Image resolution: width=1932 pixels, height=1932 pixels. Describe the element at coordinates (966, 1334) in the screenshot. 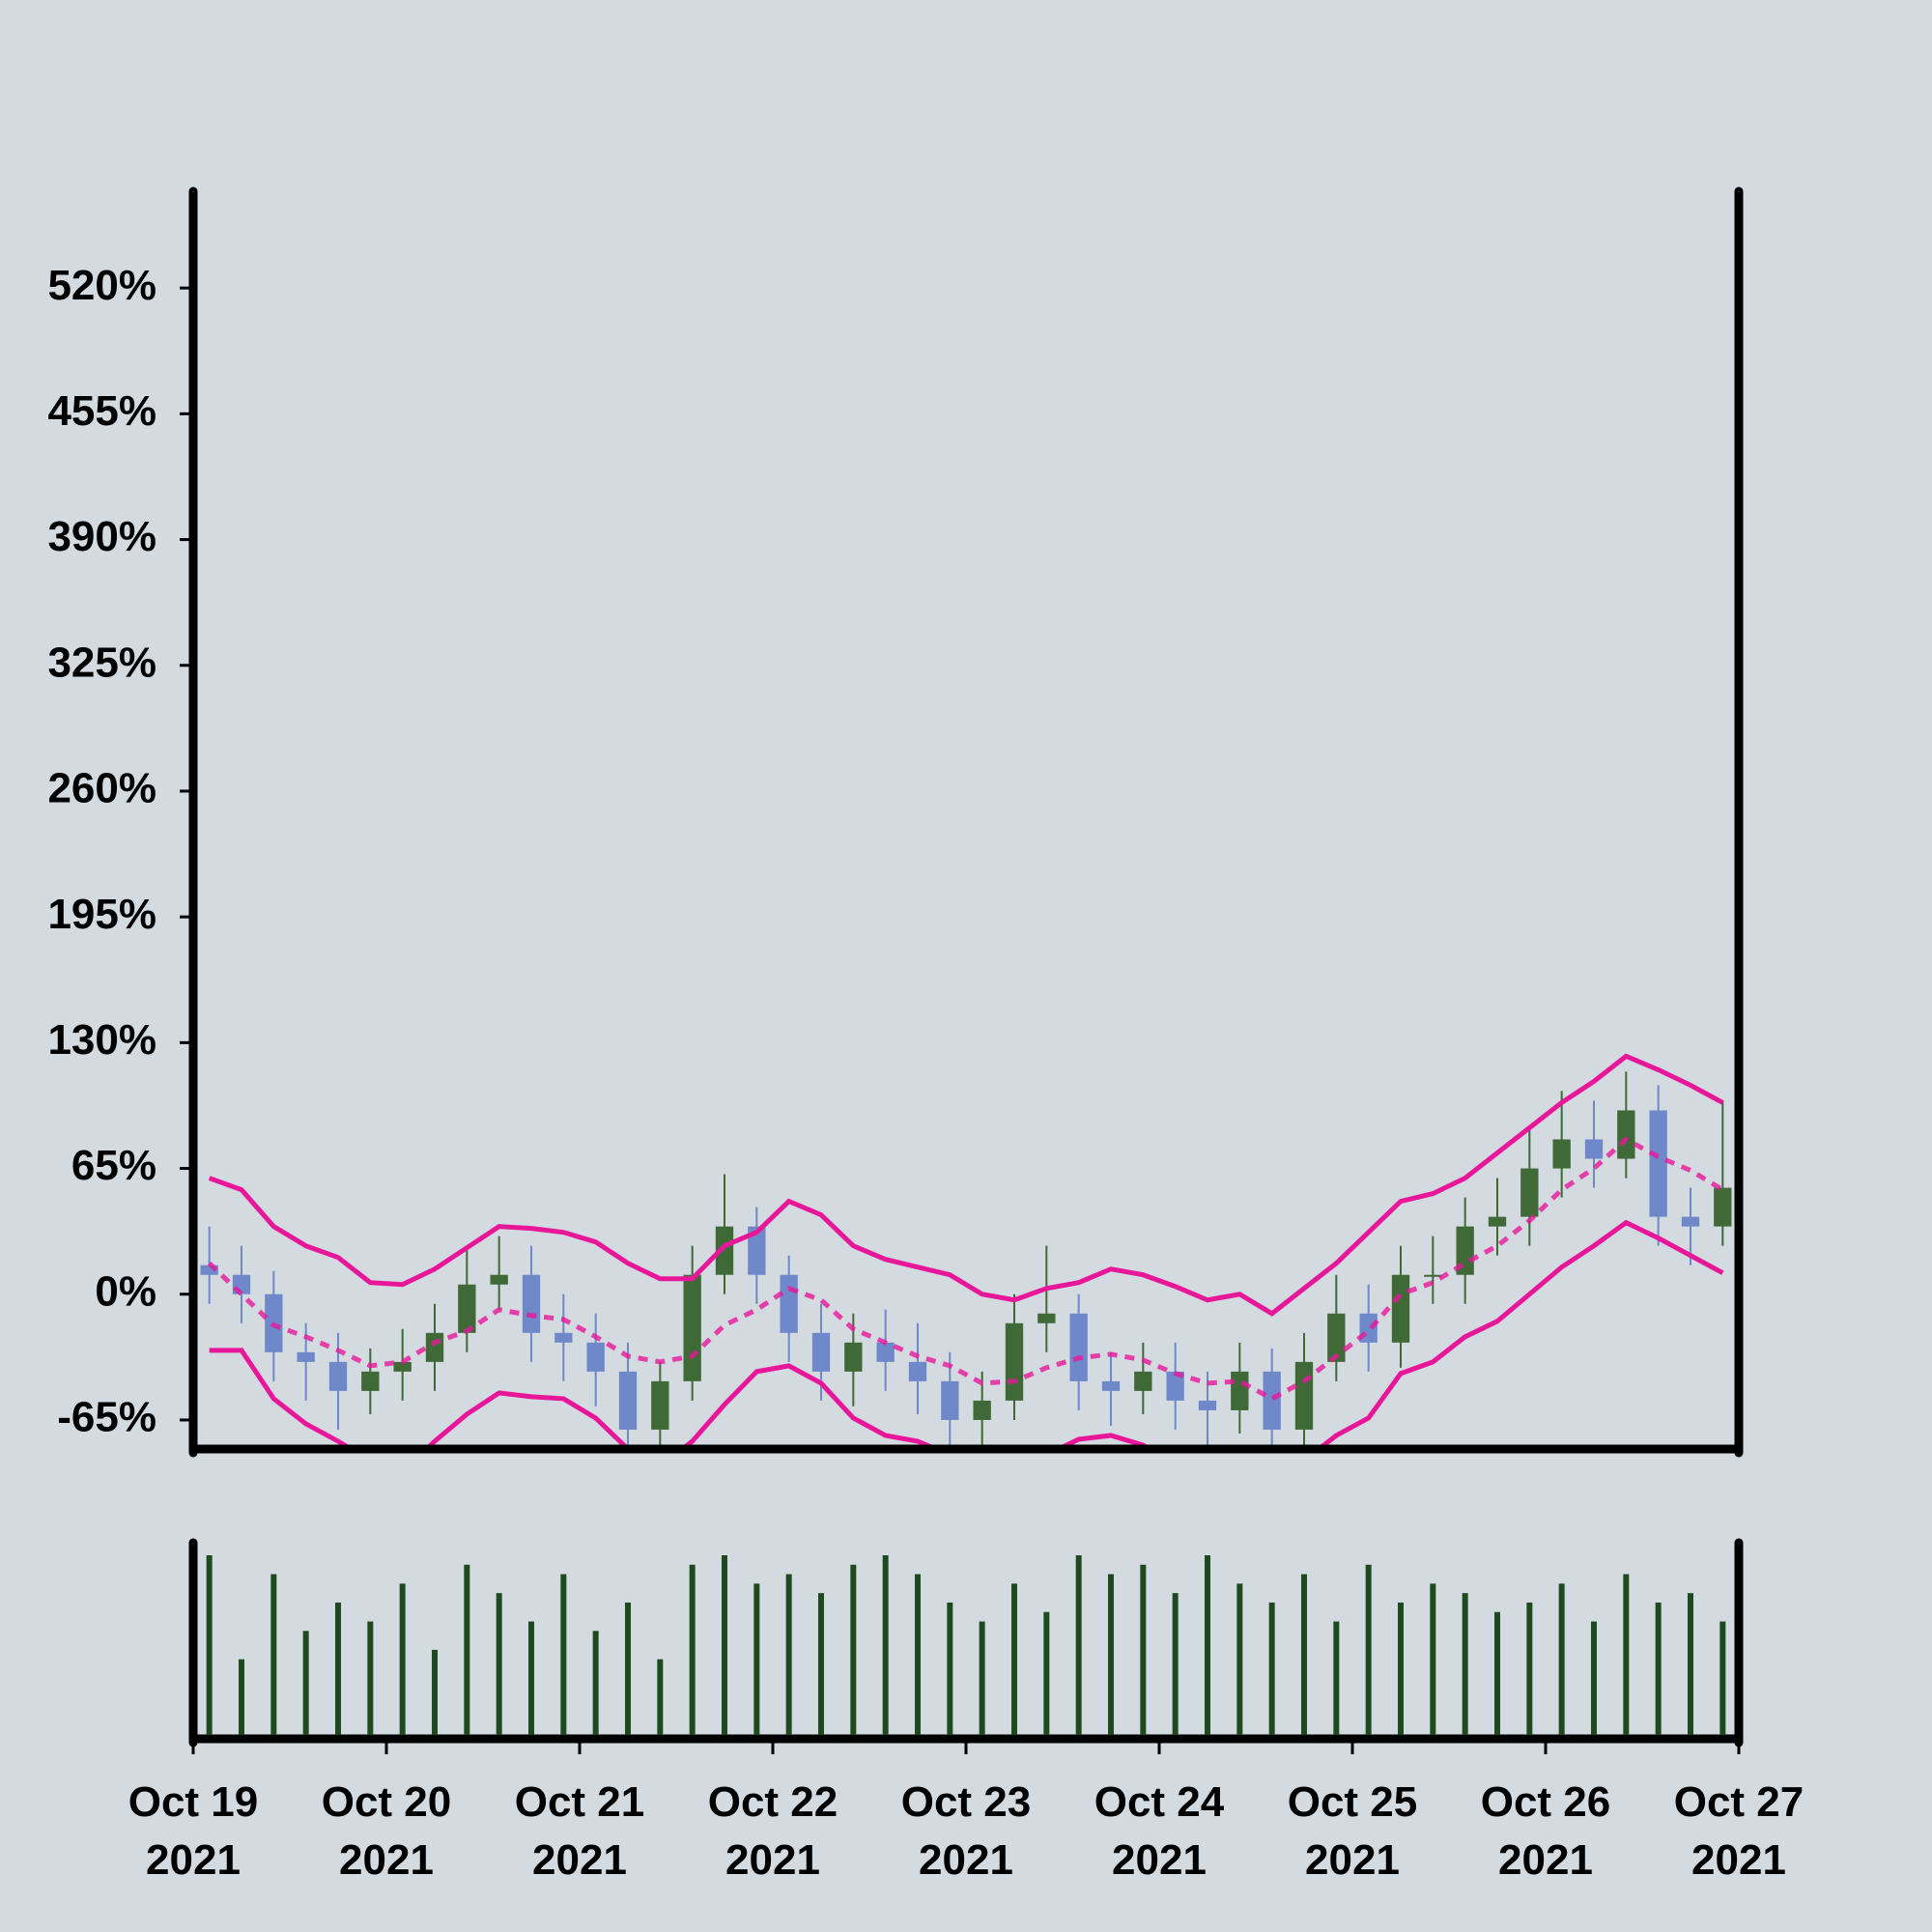

I see `lower-band` at that location.